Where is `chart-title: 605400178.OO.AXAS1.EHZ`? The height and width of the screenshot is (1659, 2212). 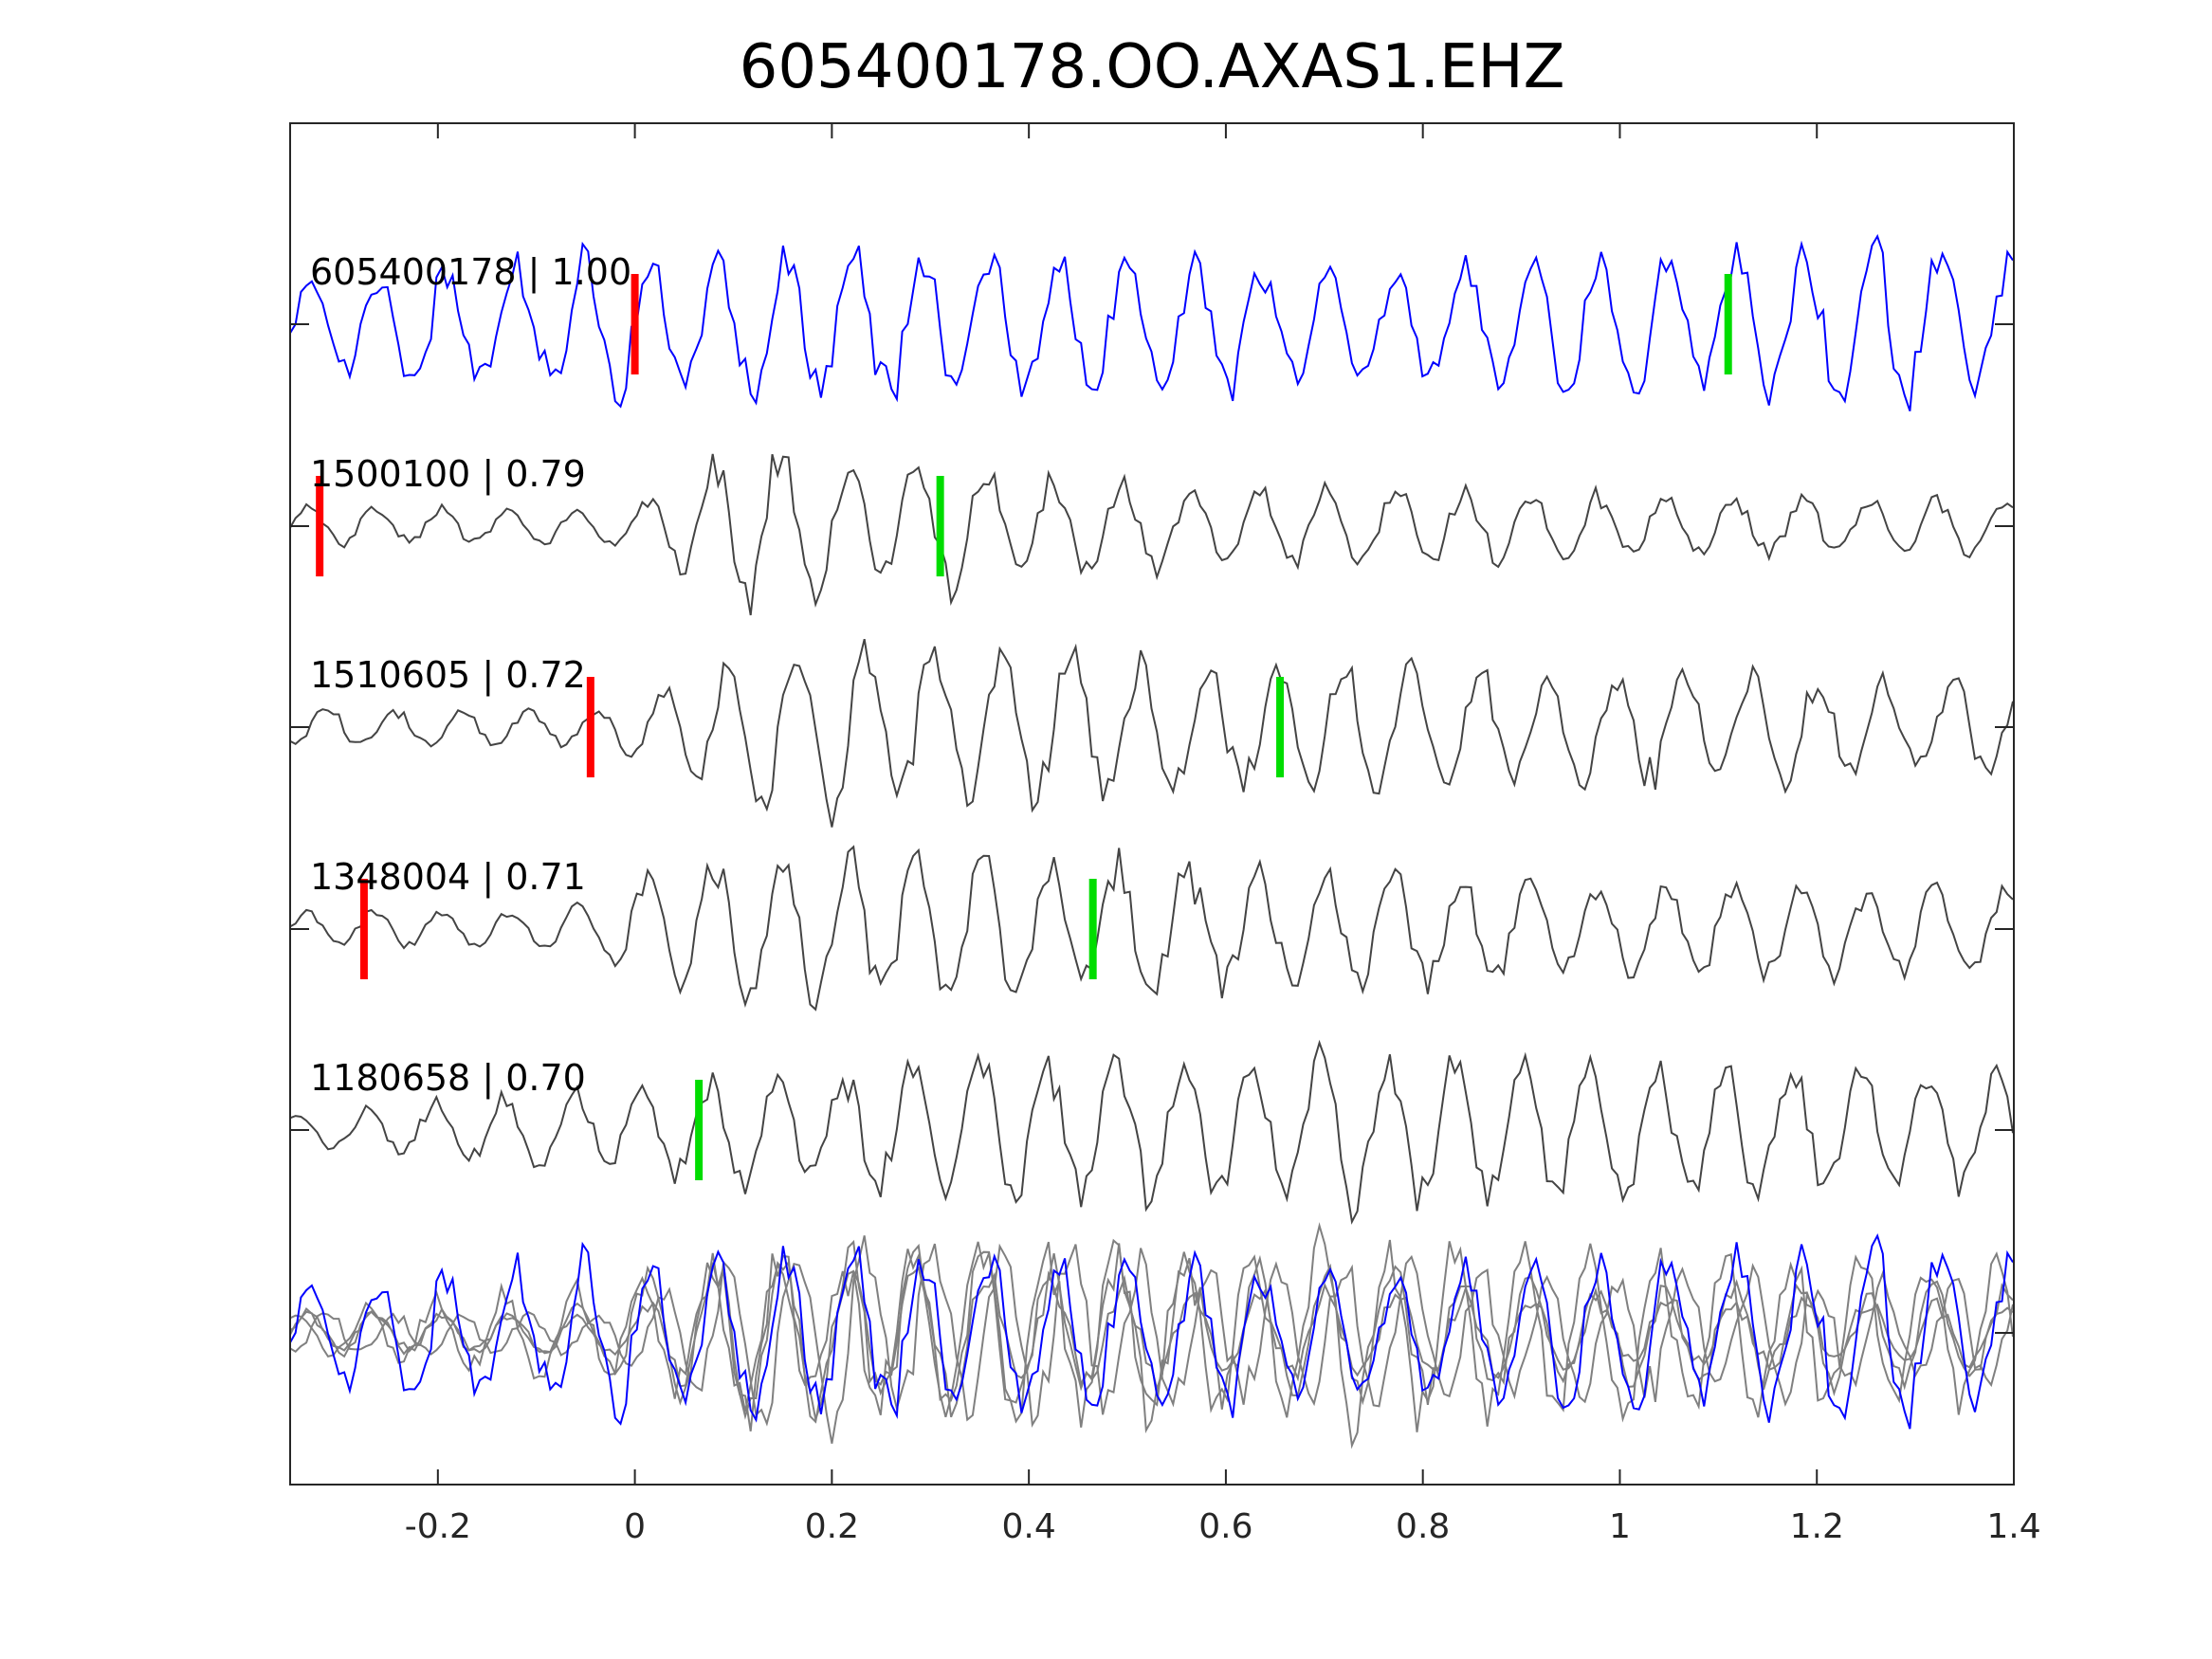
chart-title: 605400178.OO.AXAS1.EHZ is located at coordinates (1152, 67).